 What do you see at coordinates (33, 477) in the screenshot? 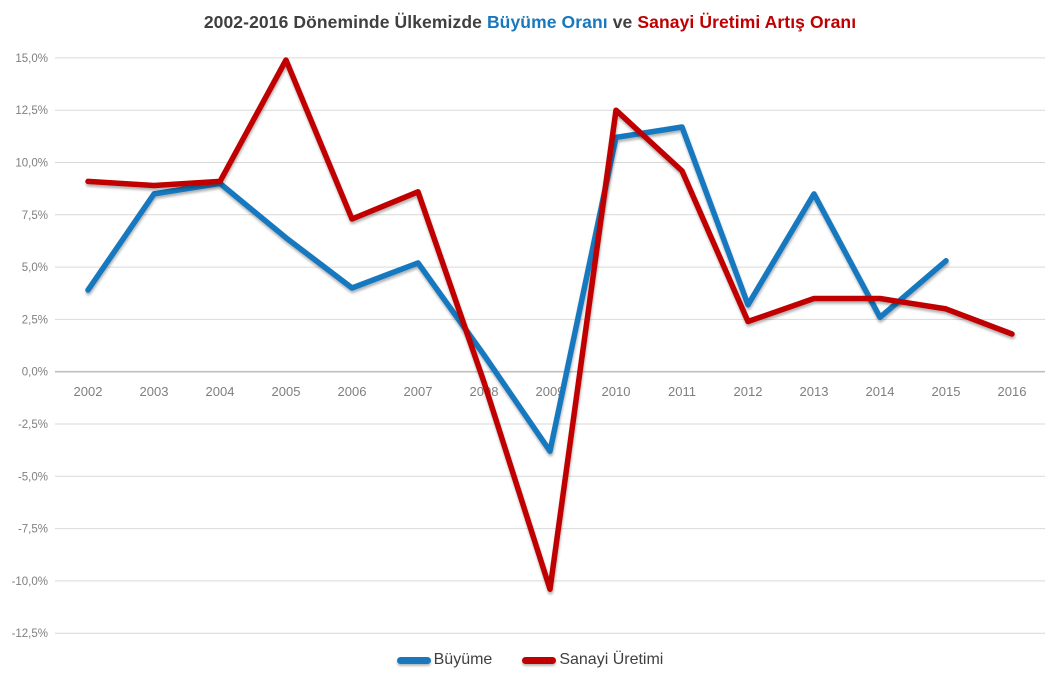
I see `y-tick-label: -5,0%` at bounding box center [33, 477].